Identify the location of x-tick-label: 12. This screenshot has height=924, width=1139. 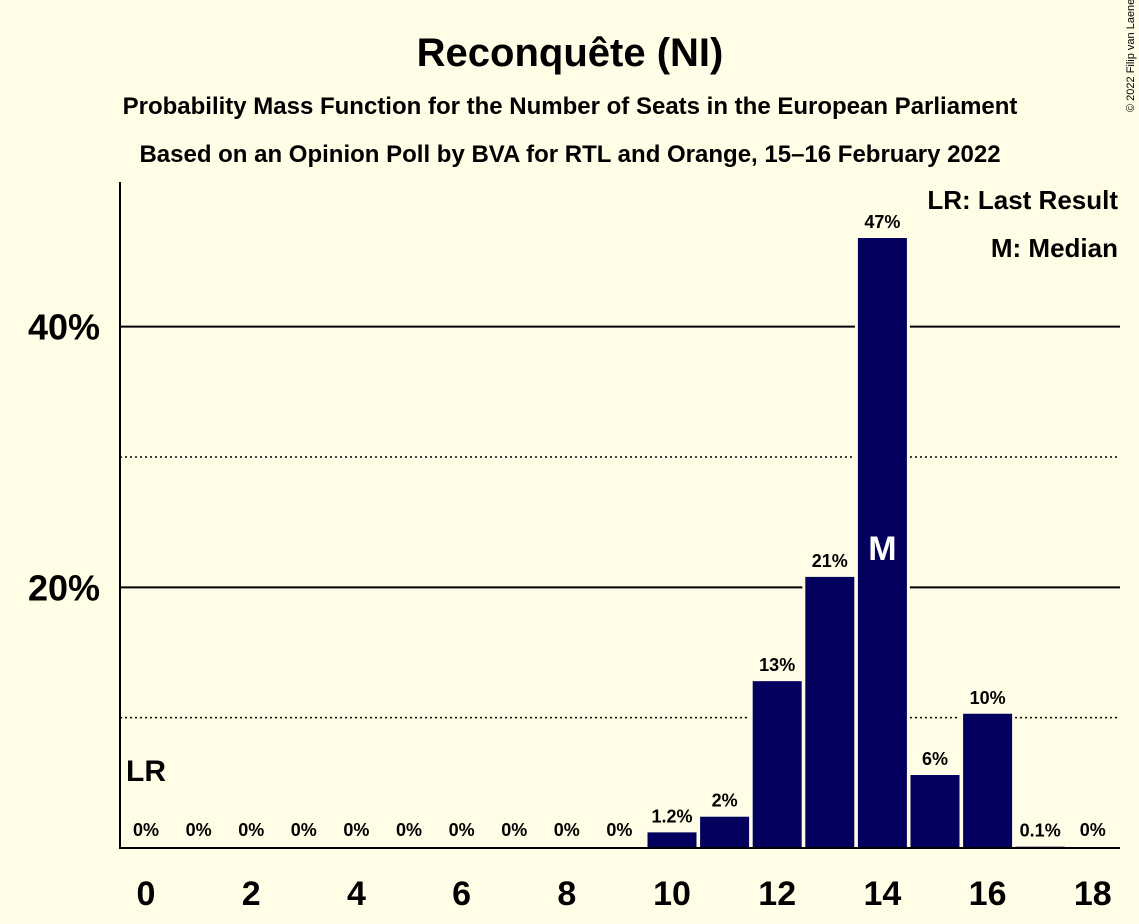
(777, 894).